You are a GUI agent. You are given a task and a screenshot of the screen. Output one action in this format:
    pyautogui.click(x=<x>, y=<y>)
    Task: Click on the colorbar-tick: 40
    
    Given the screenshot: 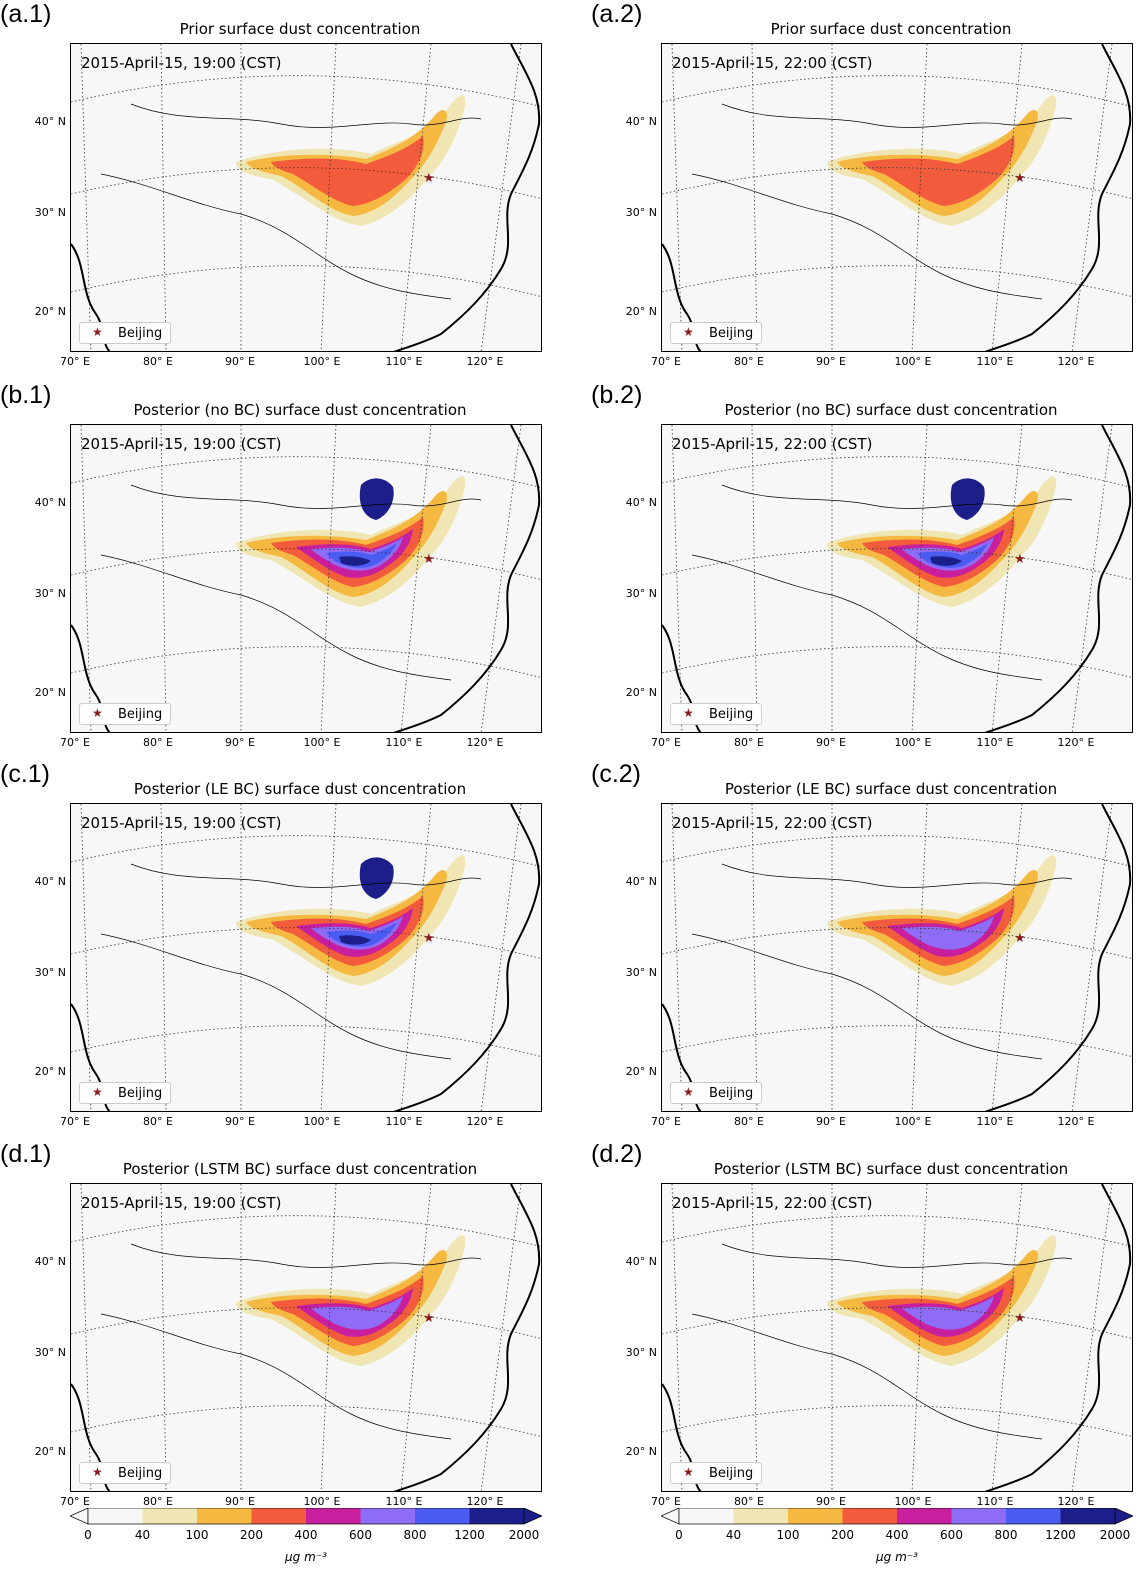 What is the action you would take?
    pyautogui.click(x=142, y=1535)
    